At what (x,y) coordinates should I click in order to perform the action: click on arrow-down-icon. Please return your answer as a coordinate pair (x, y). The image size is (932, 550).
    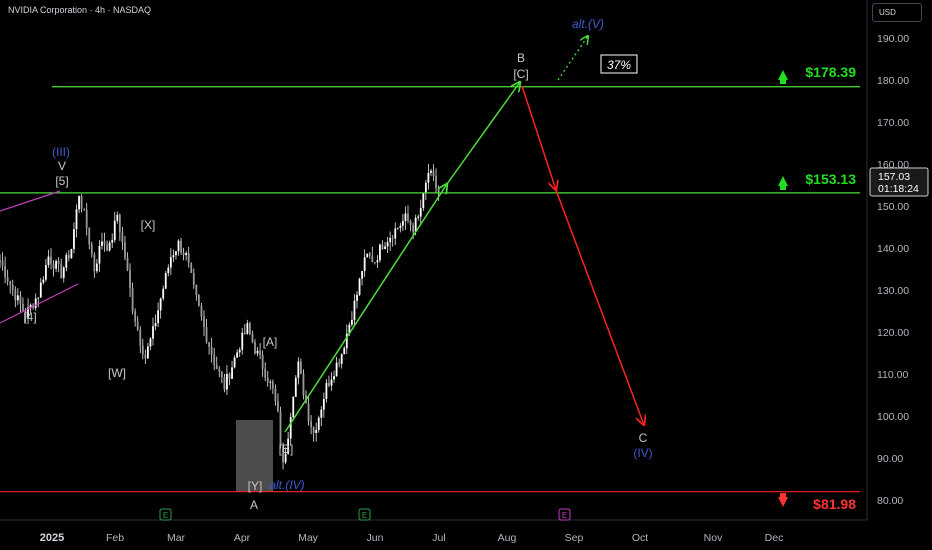
    Looking at the image, I should click on (783, 500).